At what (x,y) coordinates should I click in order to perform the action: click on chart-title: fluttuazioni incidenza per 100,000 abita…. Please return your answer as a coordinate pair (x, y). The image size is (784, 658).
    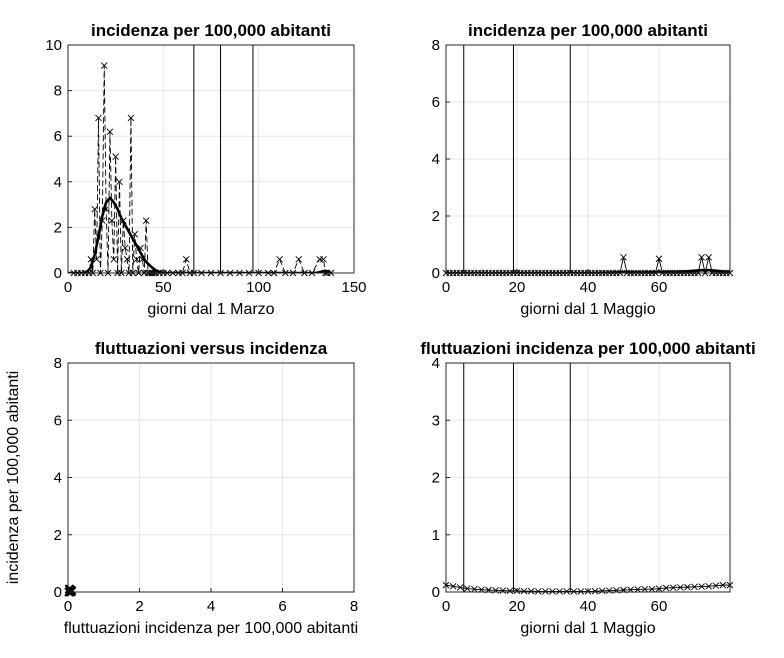
    Looking at the image, I should click on (587, 348).